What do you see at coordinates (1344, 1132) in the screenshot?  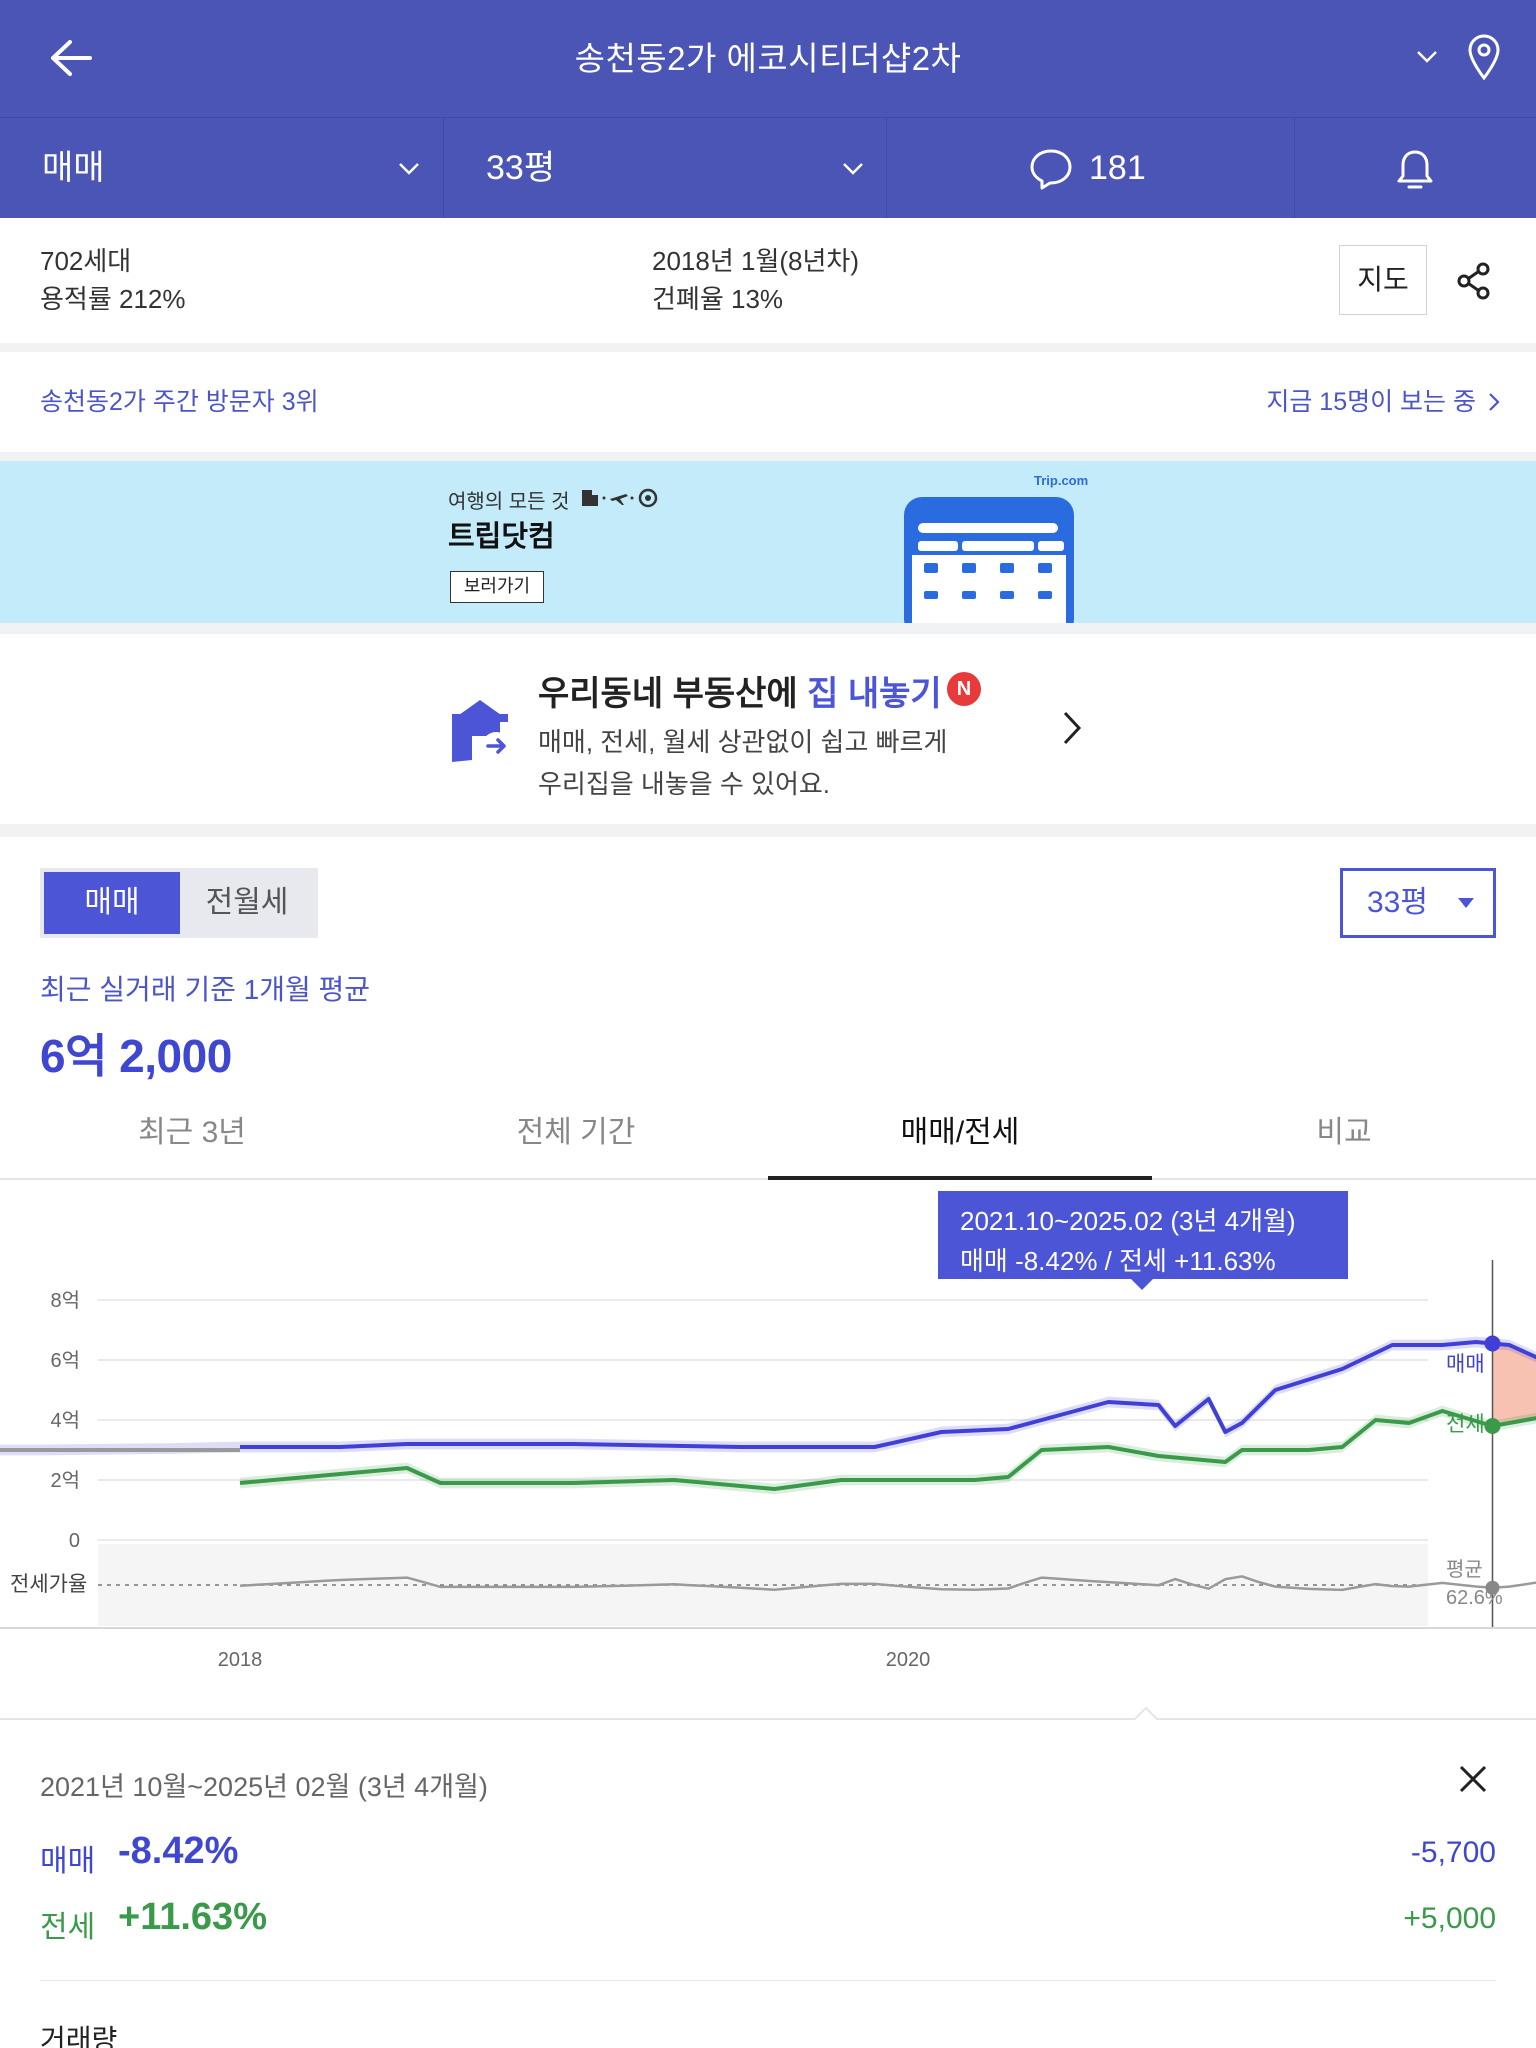 I see `tab-compare: 비교` at bounding box center [1344, 1132].